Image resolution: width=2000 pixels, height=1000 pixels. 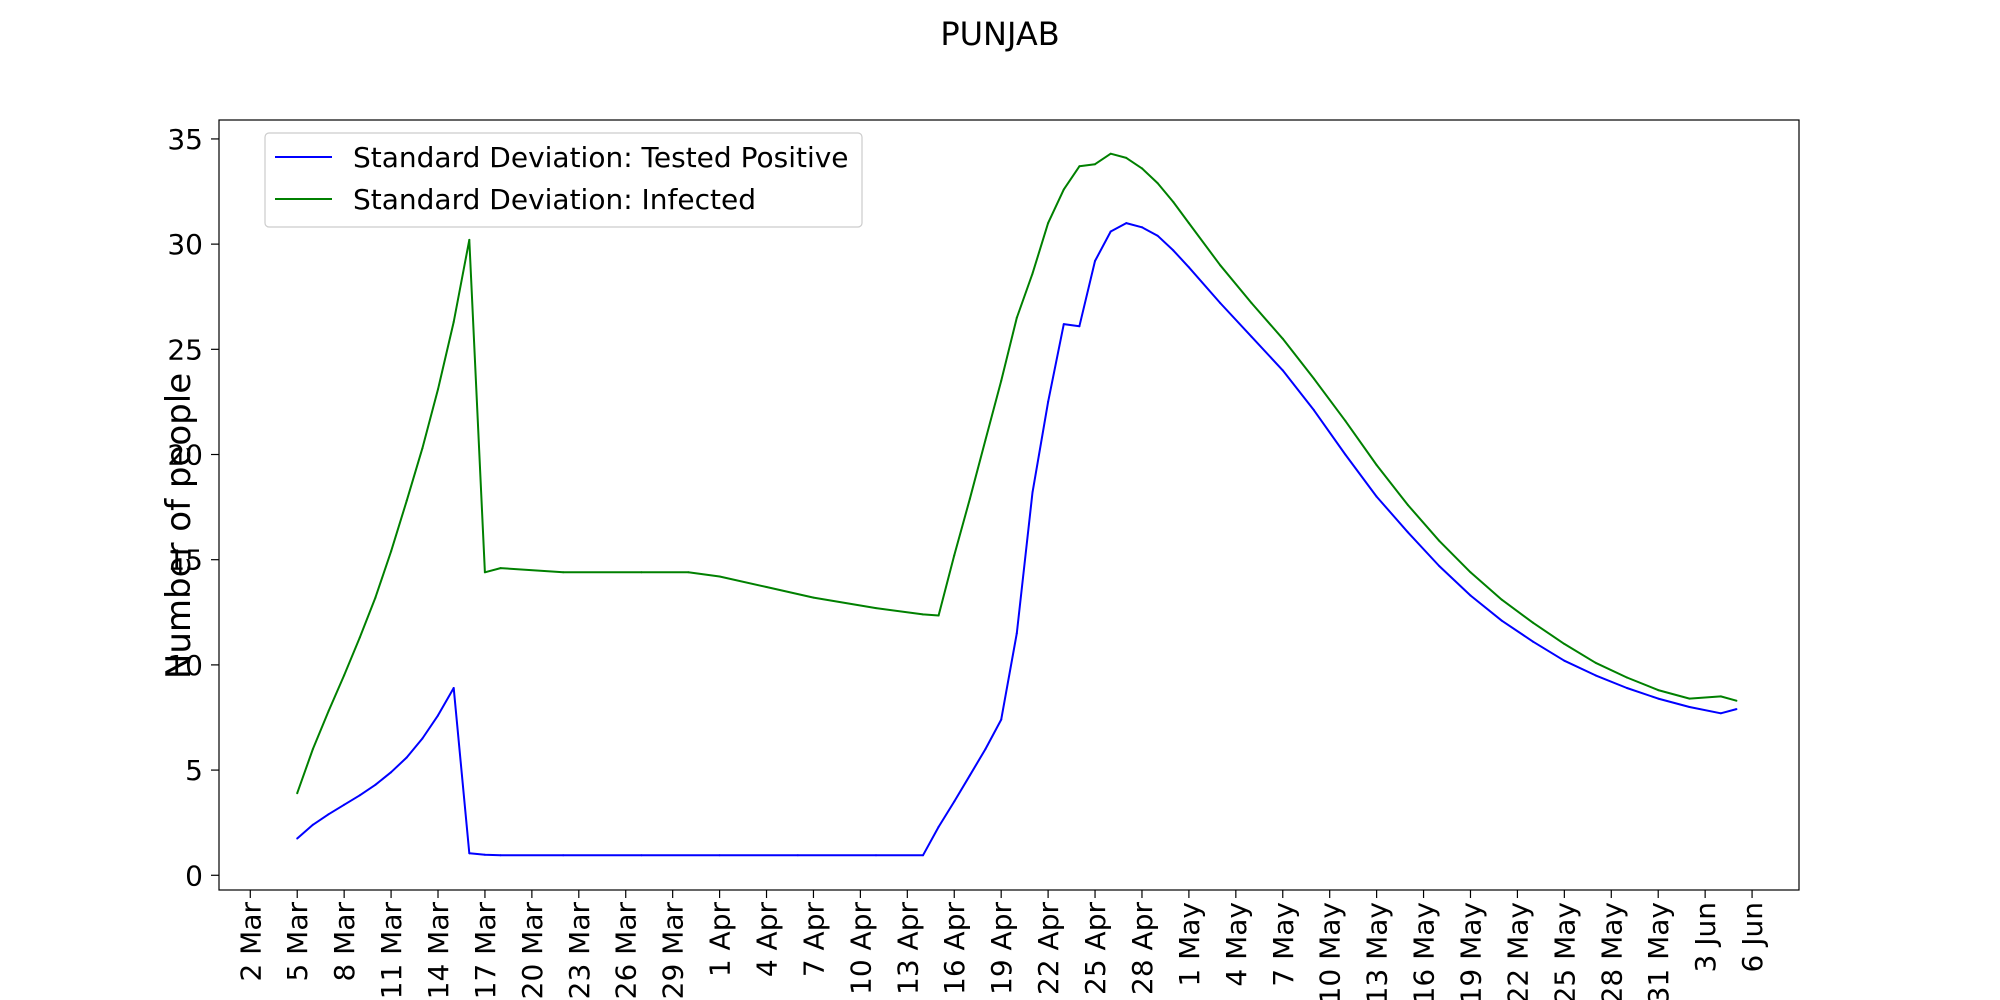 What do you see at coordinates (814, 940) in the screenshot?
I see `x-tick-label: 7 Apr` at bounding box center [814, 940].